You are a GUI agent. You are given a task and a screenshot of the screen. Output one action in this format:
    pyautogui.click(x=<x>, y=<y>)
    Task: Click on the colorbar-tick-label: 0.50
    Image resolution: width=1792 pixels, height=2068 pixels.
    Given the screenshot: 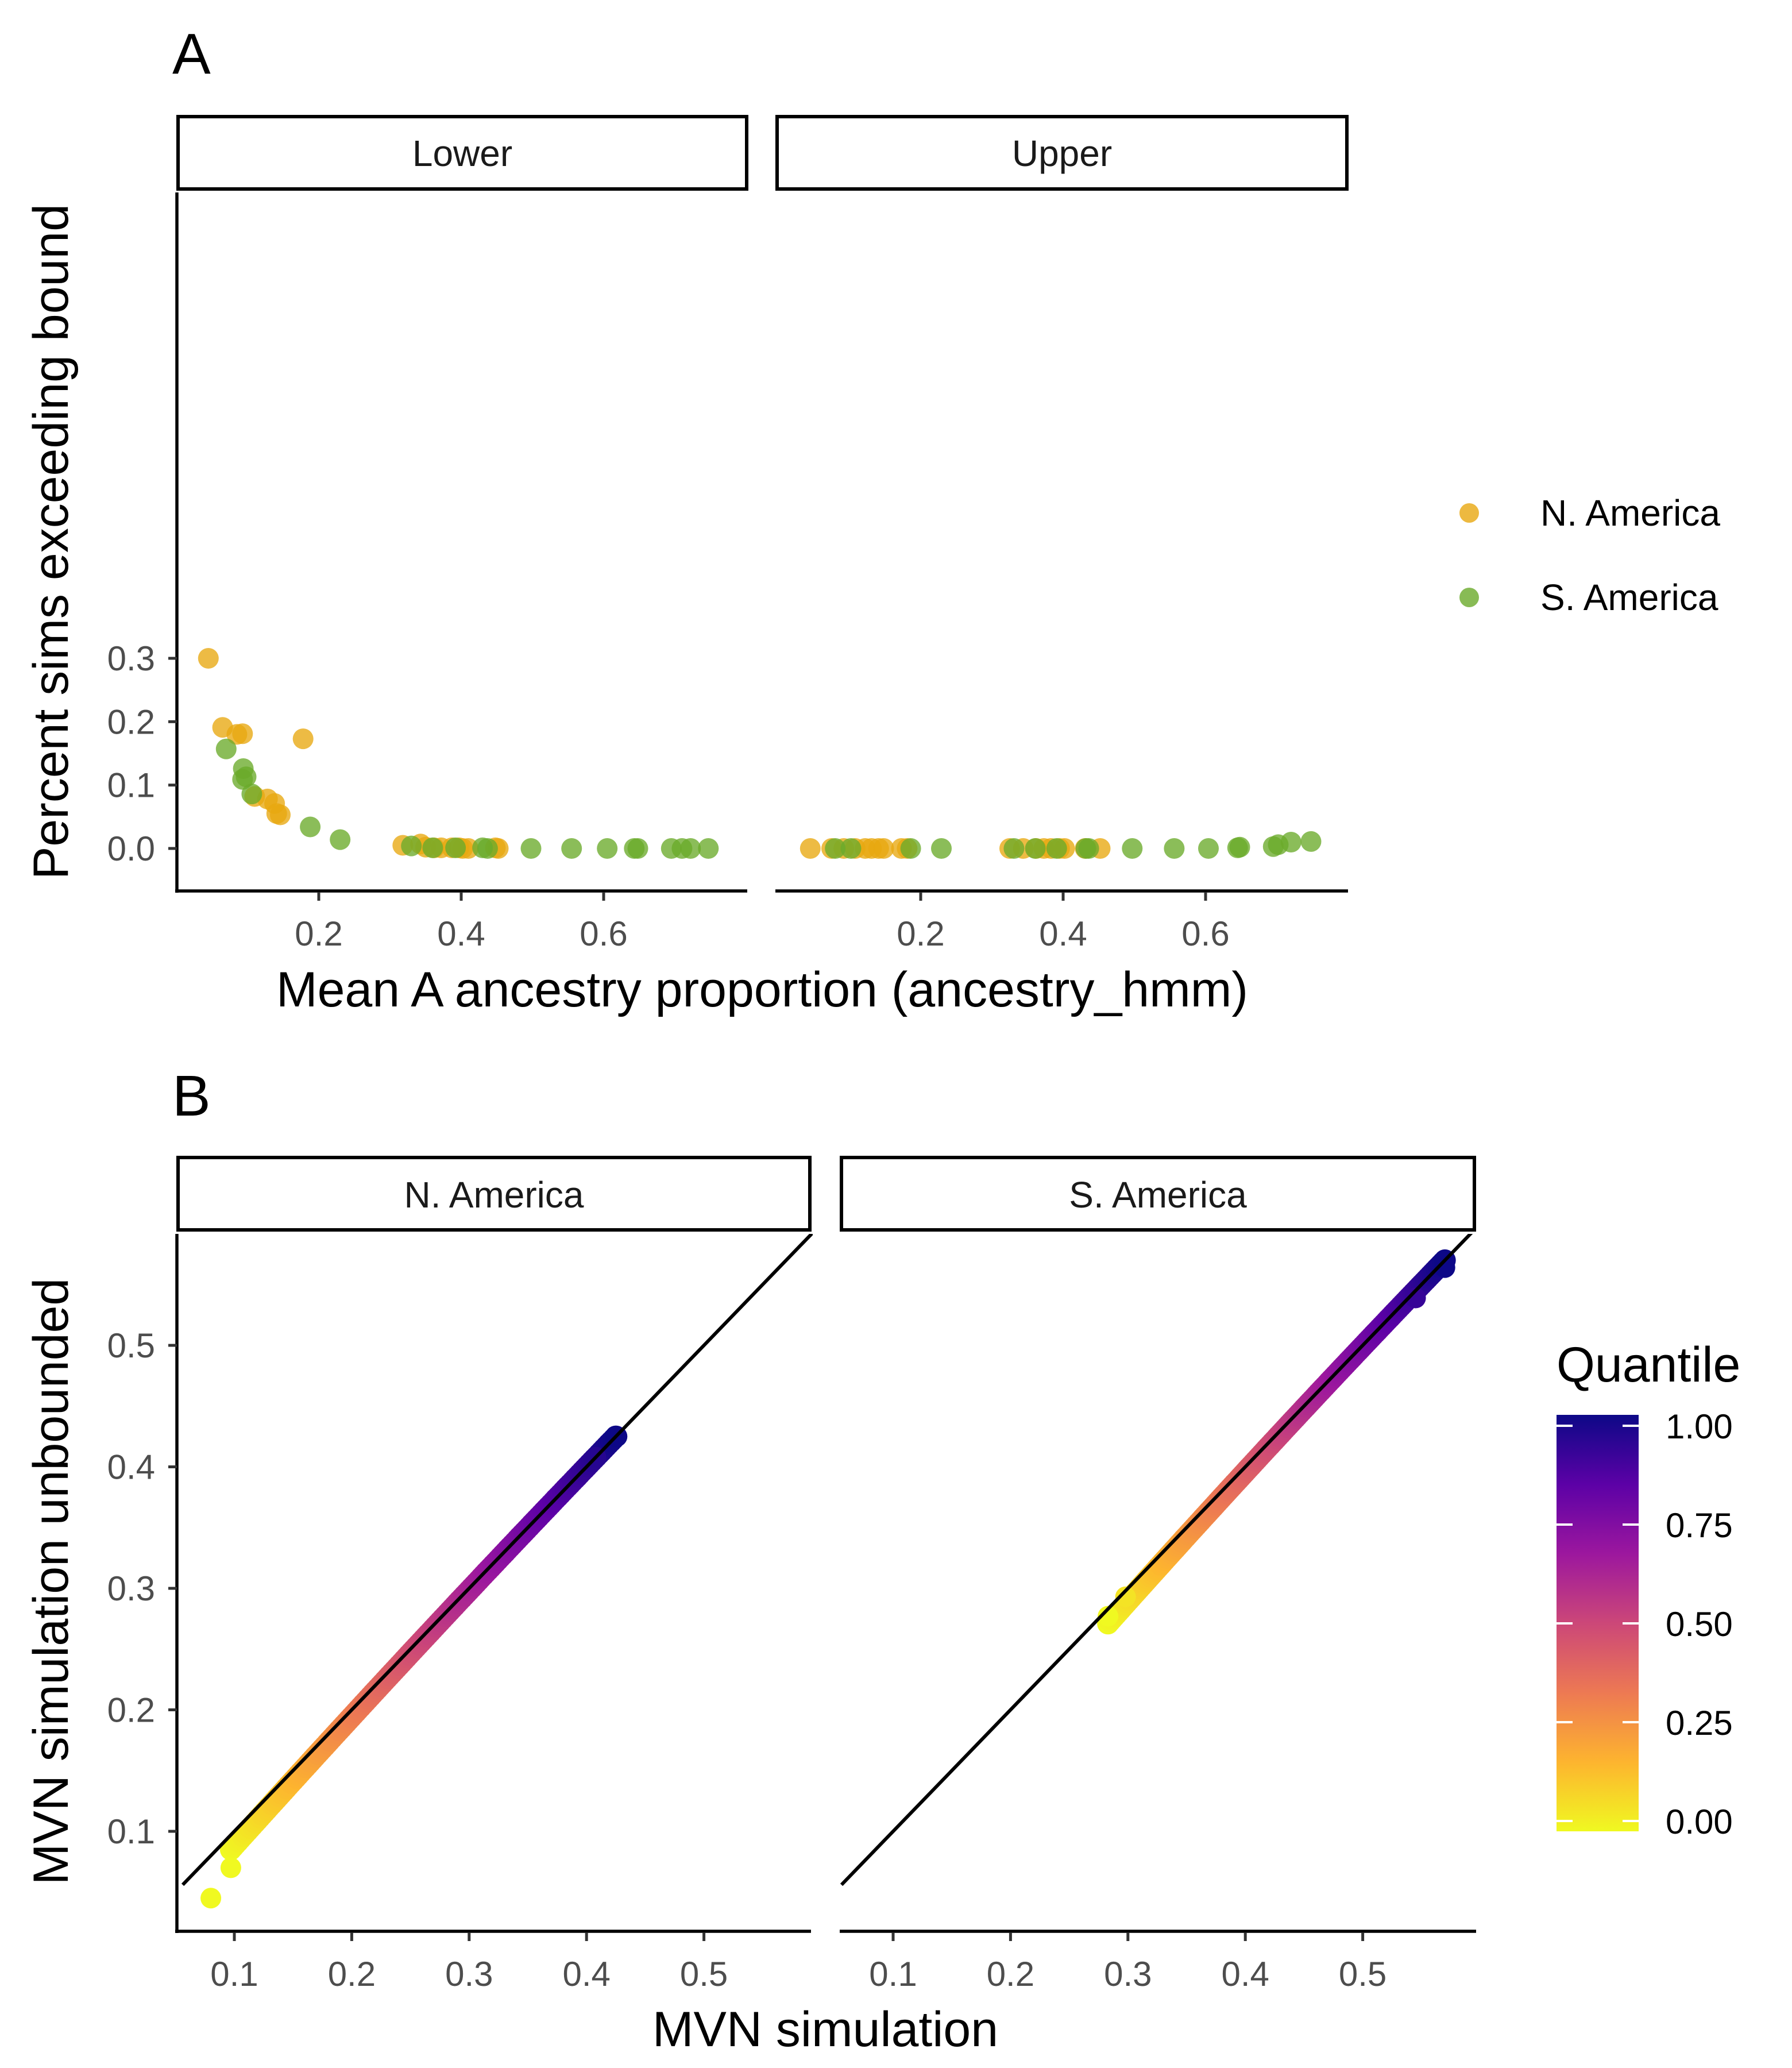 What is the action you would take?
    pyautogui.click(x=1699, y=1624)
    